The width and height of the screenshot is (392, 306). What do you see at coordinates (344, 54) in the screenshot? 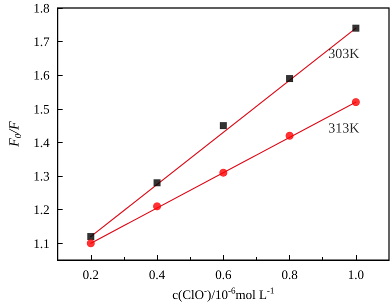
I see `series-label: 303K` at bounding box center [344, 54].